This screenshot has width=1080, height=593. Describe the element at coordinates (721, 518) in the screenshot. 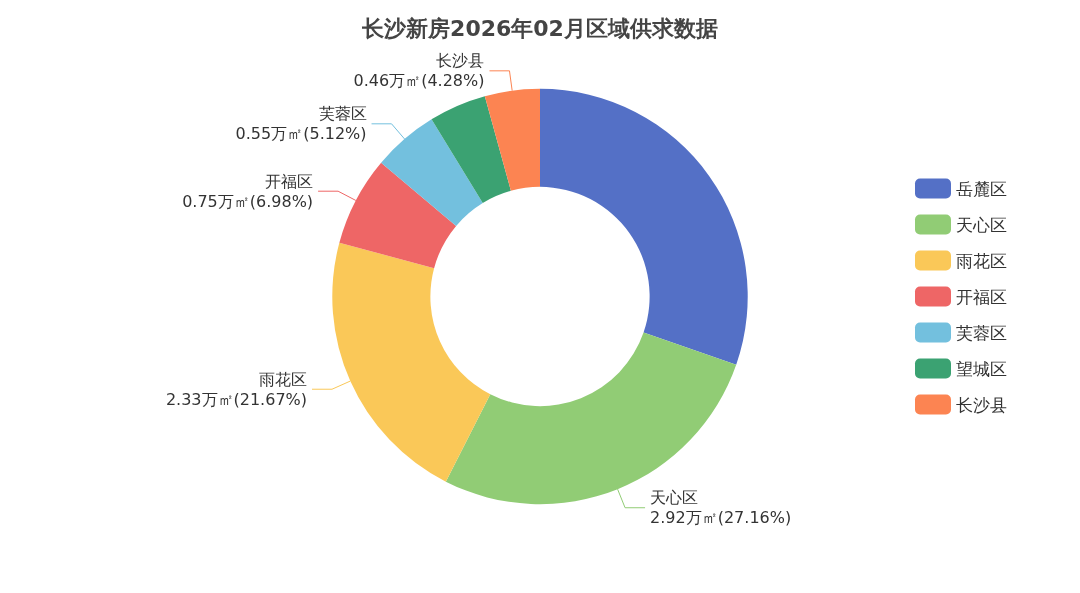

I see `data-label: 2.92万㎡(27.16%)` at that location.